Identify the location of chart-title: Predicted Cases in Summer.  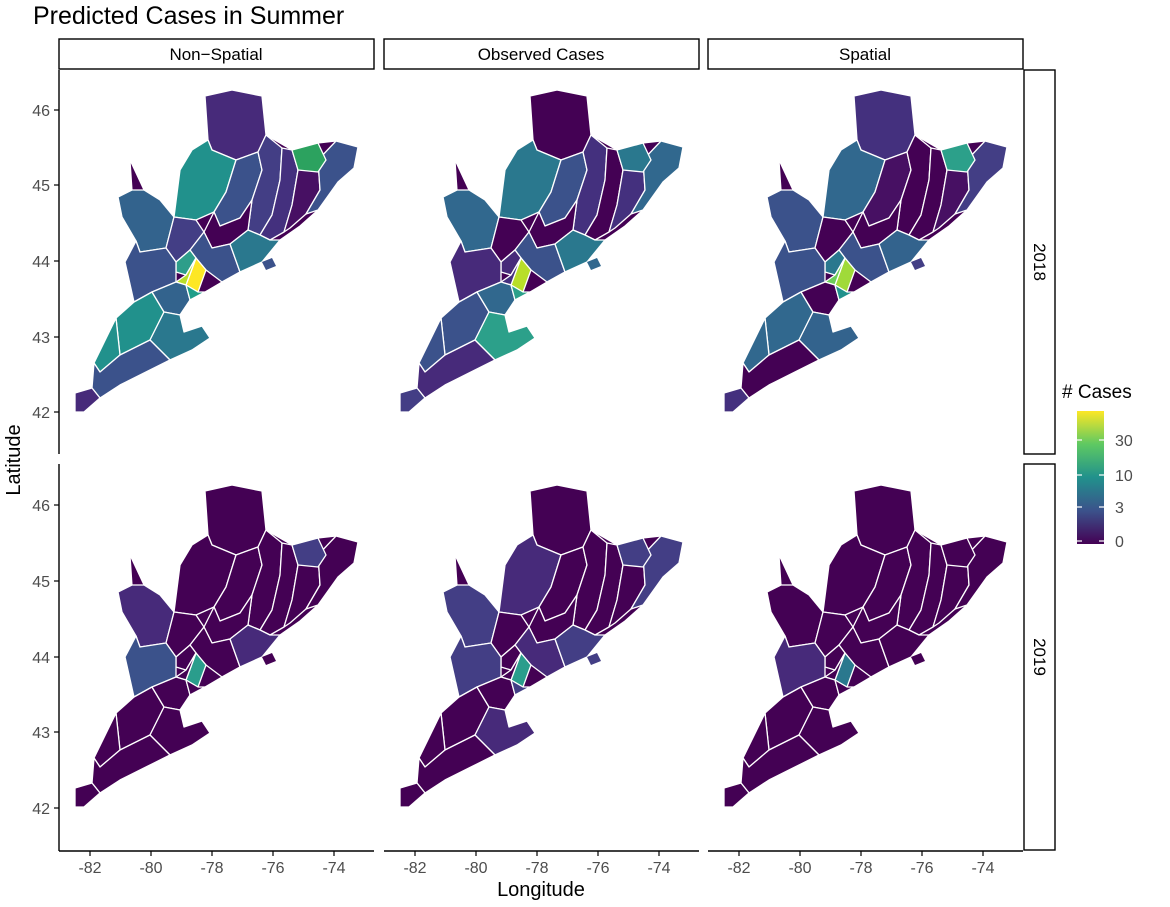
(188, 16).